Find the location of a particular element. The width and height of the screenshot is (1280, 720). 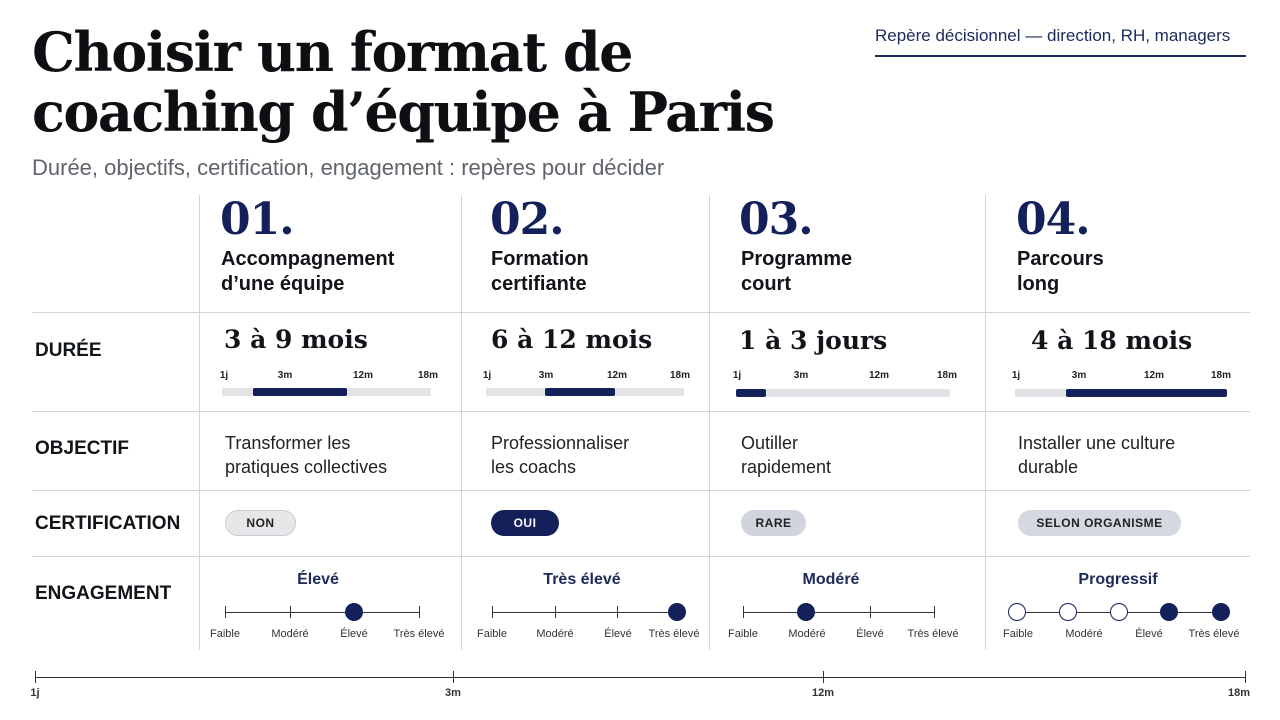

row-label-duree: DURÉE is located at coordinates (68, 350).